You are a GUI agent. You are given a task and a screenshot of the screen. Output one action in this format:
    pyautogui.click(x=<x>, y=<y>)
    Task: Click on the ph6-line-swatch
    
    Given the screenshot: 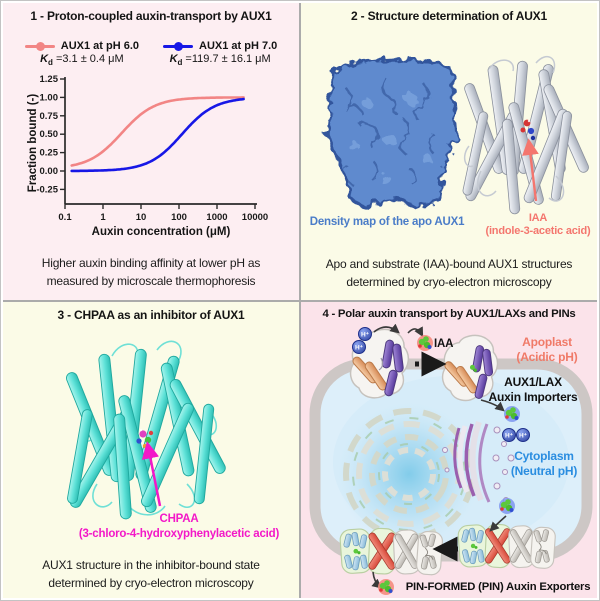 What is the action you would take?
    pyautogui.click(x=39, y=46)
    